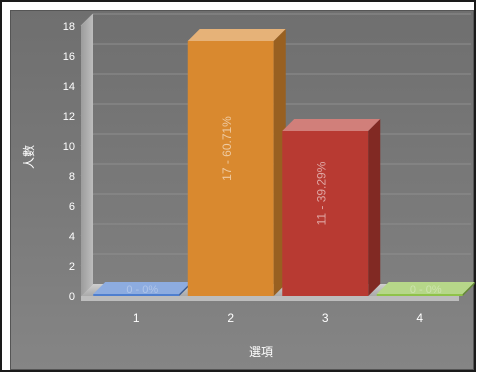 The width and height of the screenshot is (480, 378). What do you see at coordinates (419, 318) in the screenshot?
I see `x-tick-label: 4` at bounding box center [419, 318].